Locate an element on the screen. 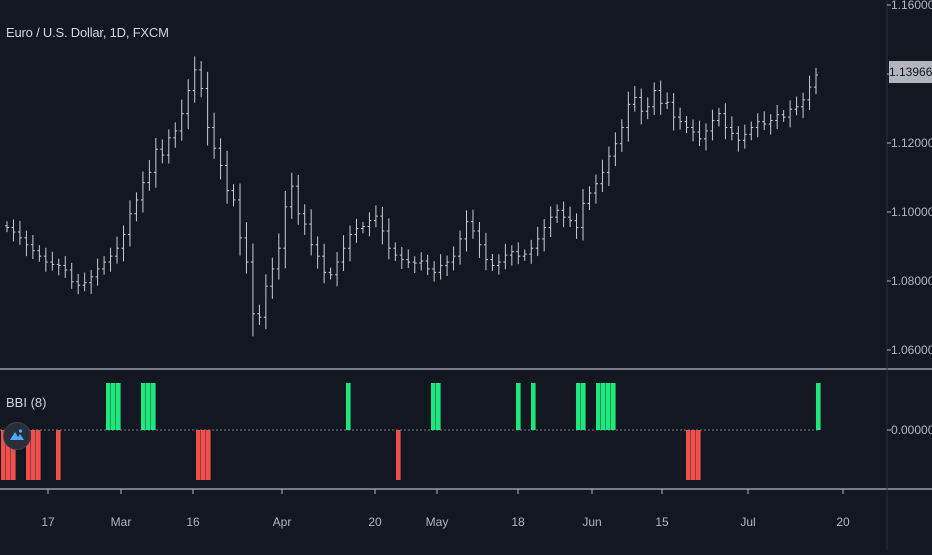 The height and width of the screenshot is (555, 932). time-axis-label: 15 is located at coordinates (662, 522).